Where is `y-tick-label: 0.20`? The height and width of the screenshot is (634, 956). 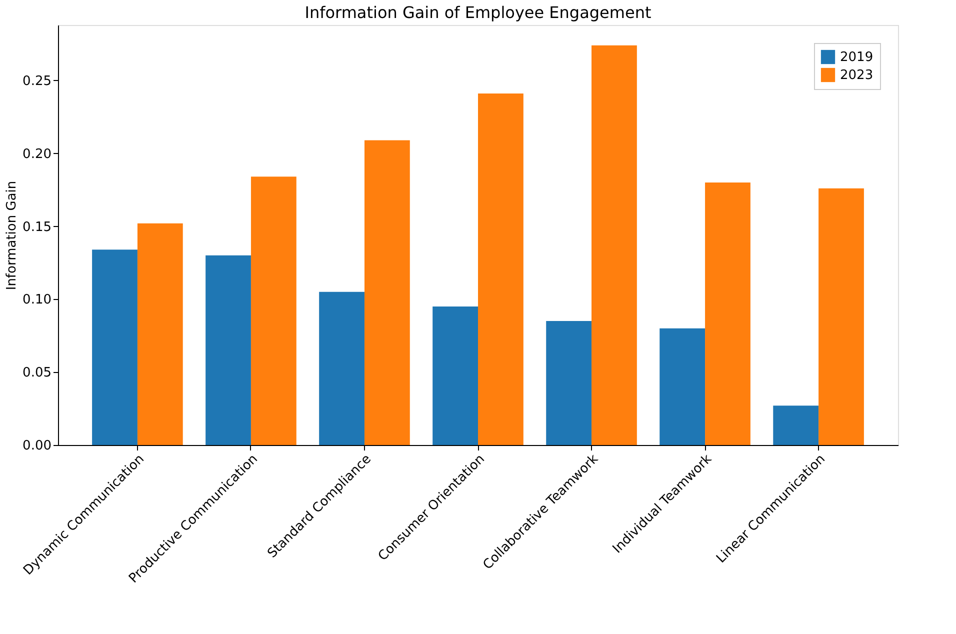
y-tick-label: 0.20 is located at coordinates (37, 154).